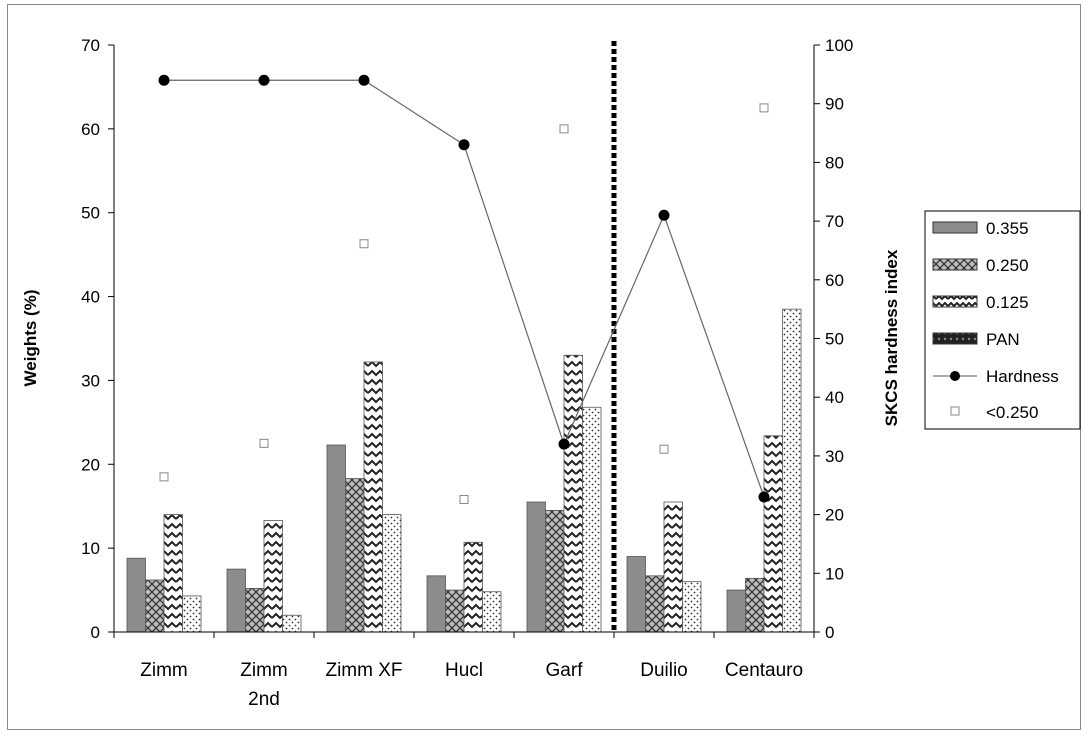 This screenshot has width=1088, height=736. Describe the element at coordinates (834, 339) in the screenshot. I see `y2-tick-label-50: 50` at that location.